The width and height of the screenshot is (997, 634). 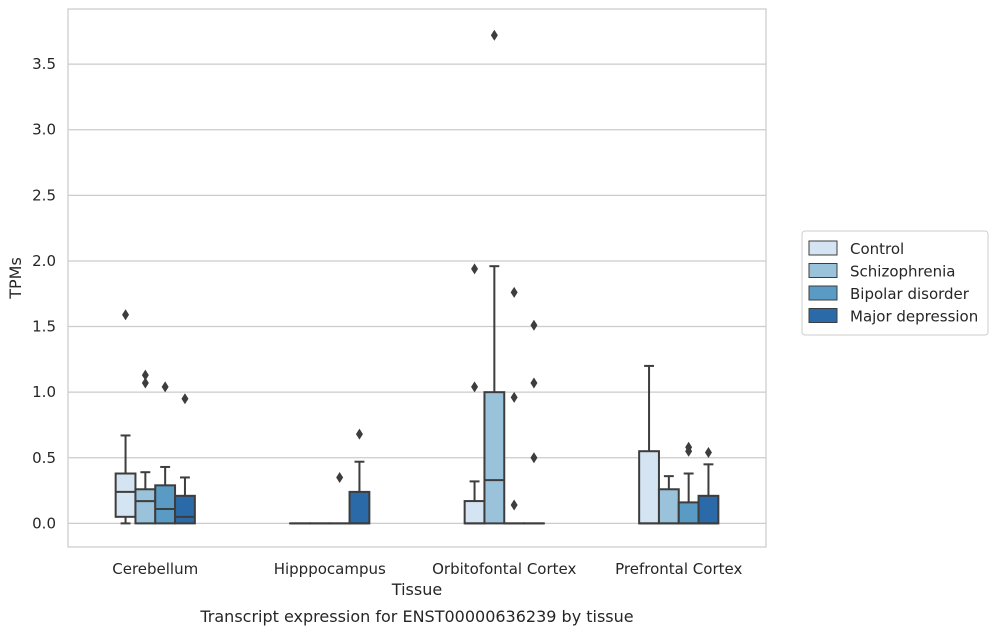 I want to click on x-tick-label: Orbitofontal Cortex, so click(x=504, y=569).